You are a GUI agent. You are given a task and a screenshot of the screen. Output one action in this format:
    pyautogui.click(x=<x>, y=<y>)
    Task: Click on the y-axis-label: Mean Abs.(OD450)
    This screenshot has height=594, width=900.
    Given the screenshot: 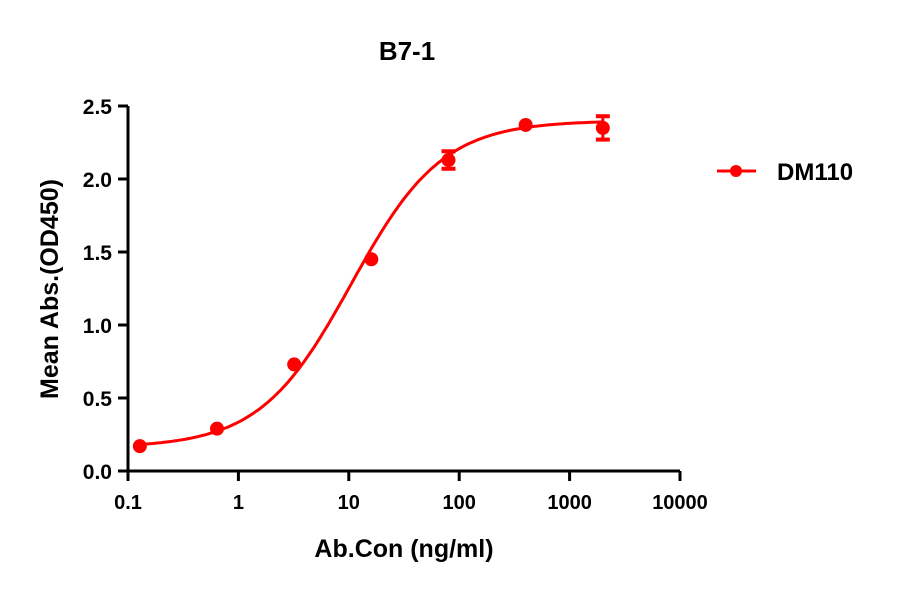 What is the action you would take?
    pyautogui.click(x=50, y=289)
    